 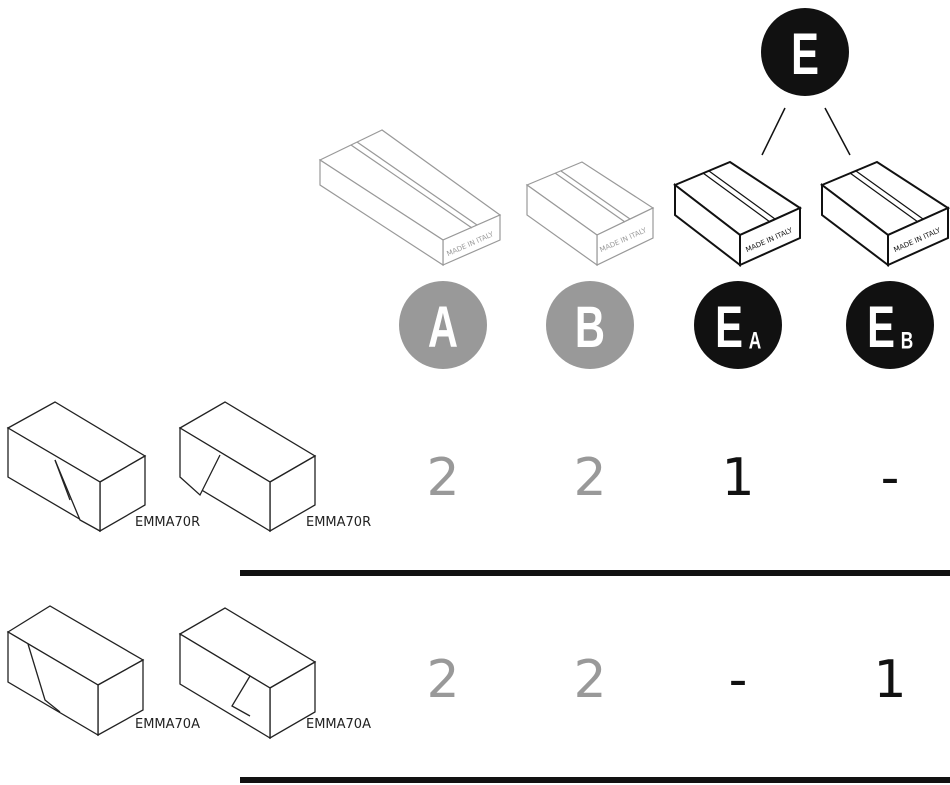 What do you see at coordinates (885, 214) in the screenshot?
I see `box-eb: MADE IN ITALY` at bounding box center [885, 214].